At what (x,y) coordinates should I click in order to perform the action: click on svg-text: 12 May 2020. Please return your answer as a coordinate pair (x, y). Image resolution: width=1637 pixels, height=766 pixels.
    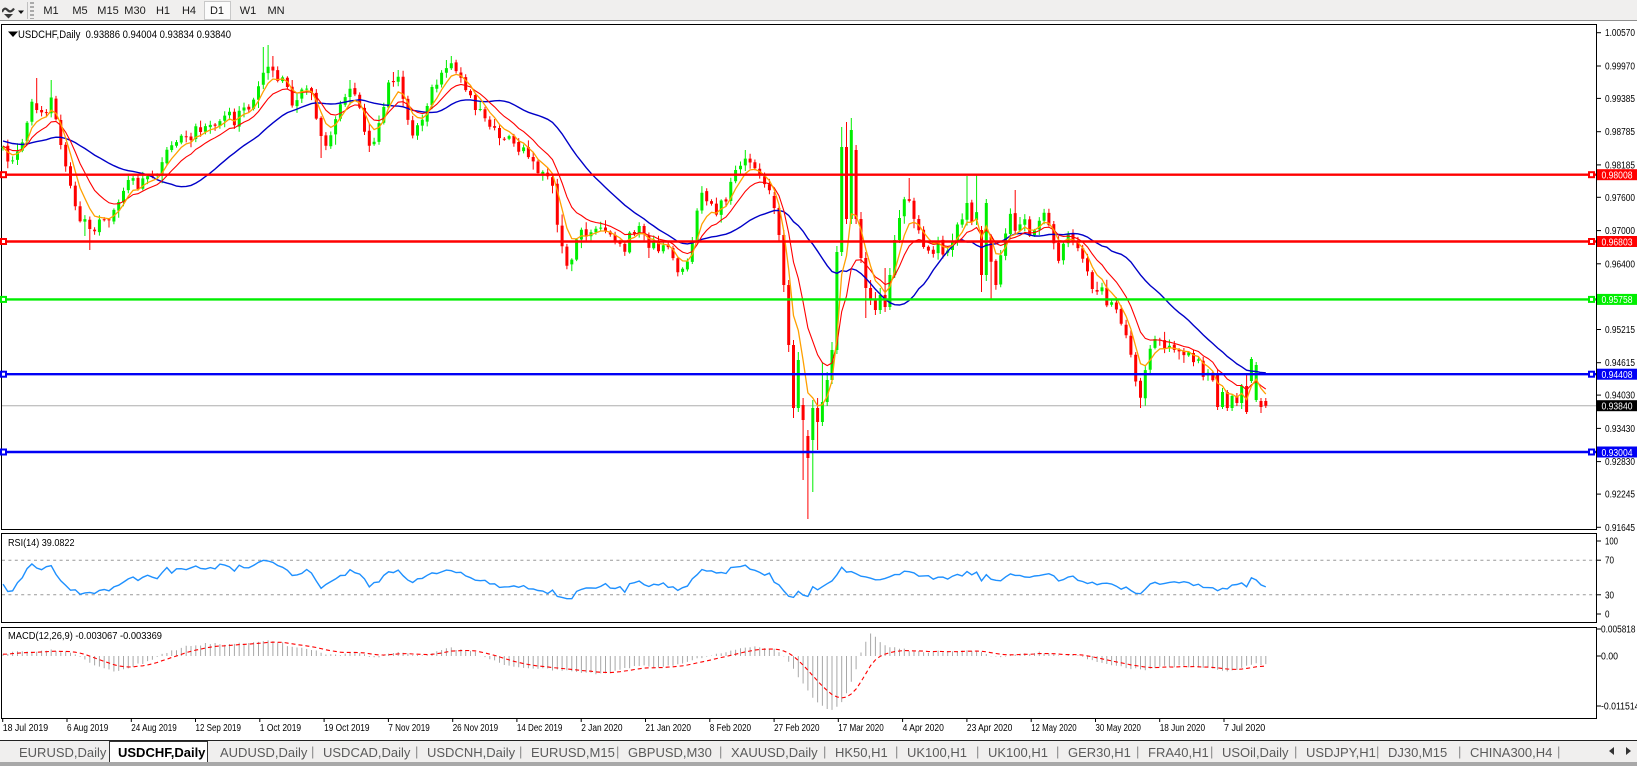
    Looking at the image, I should click on (1054, 728).